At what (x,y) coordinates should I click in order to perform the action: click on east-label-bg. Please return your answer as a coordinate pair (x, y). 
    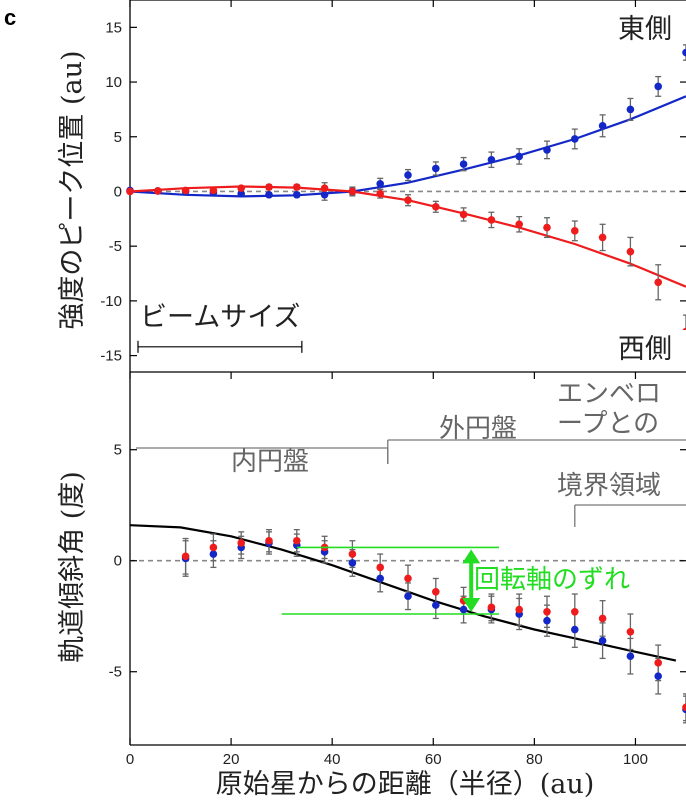
    Looking at the image, I should click on (646, 28).